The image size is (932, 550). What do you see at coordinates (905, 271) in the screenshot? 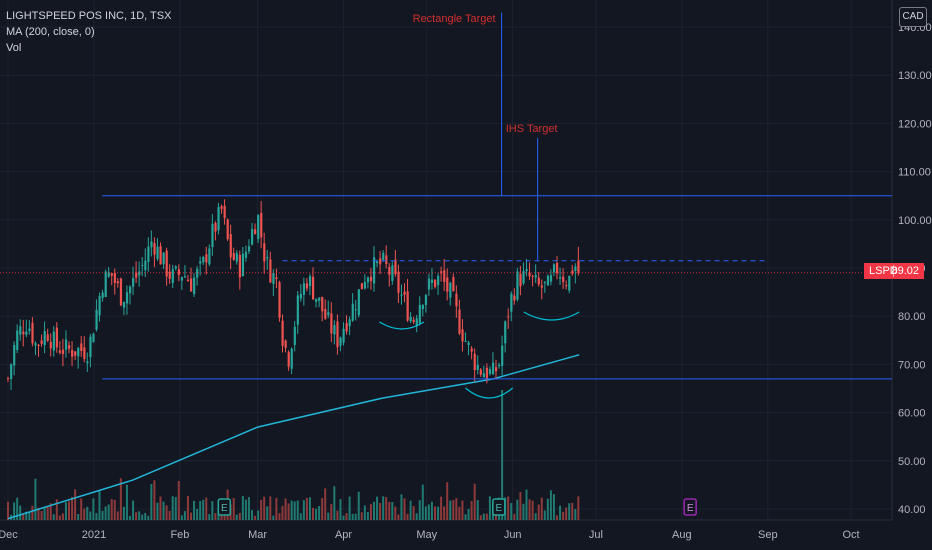
I see `last-price-value: 89.02` at bounding box center [905, 271].